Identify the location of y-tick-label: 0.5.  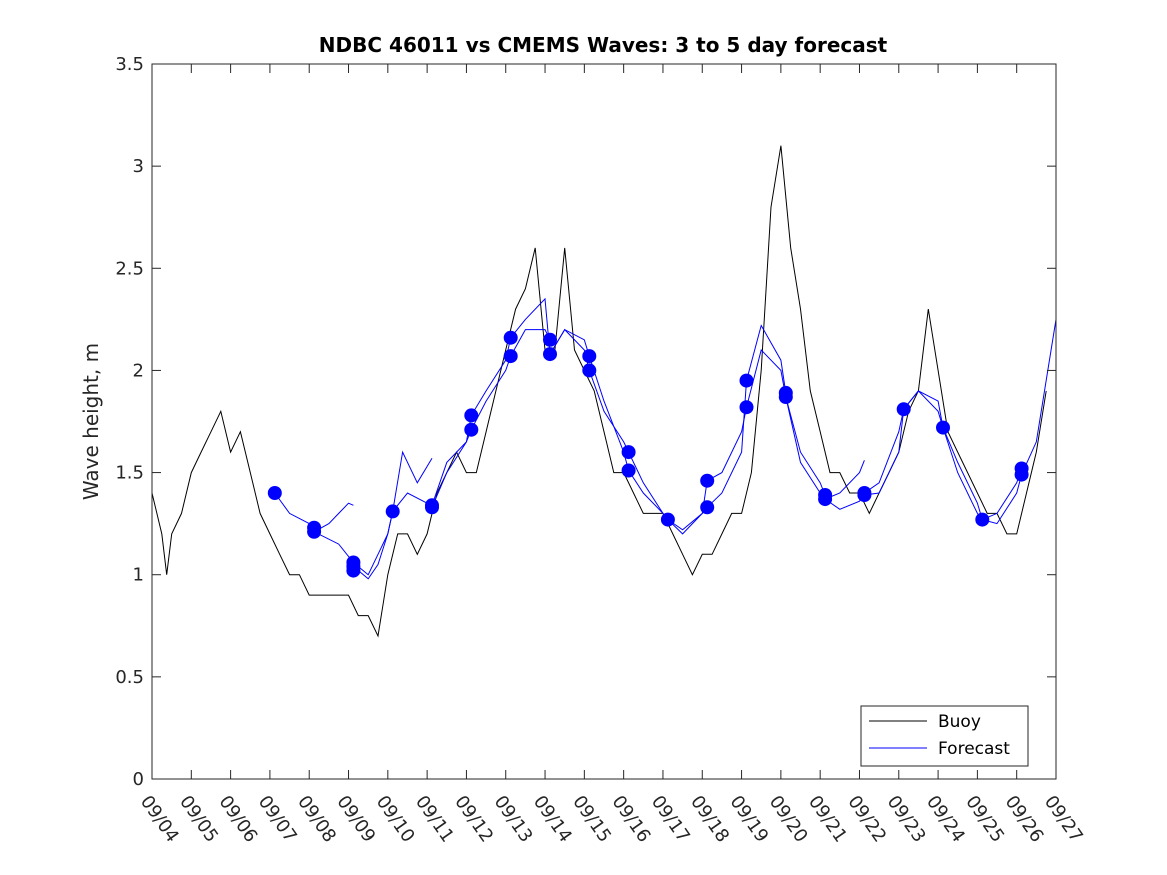
(129, 677).